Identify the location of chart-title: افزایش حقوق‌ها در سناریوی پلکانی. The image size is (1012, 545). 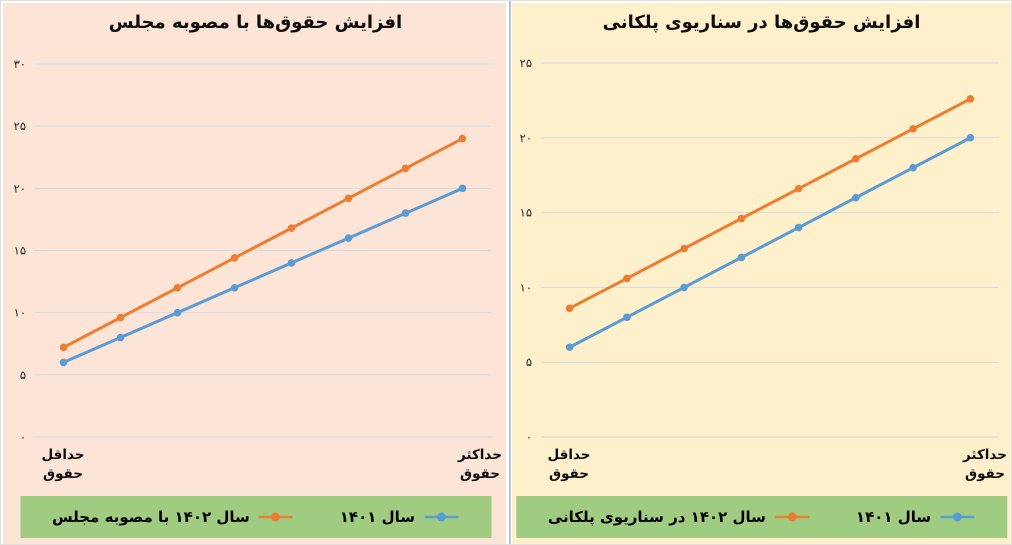
(761, 22).